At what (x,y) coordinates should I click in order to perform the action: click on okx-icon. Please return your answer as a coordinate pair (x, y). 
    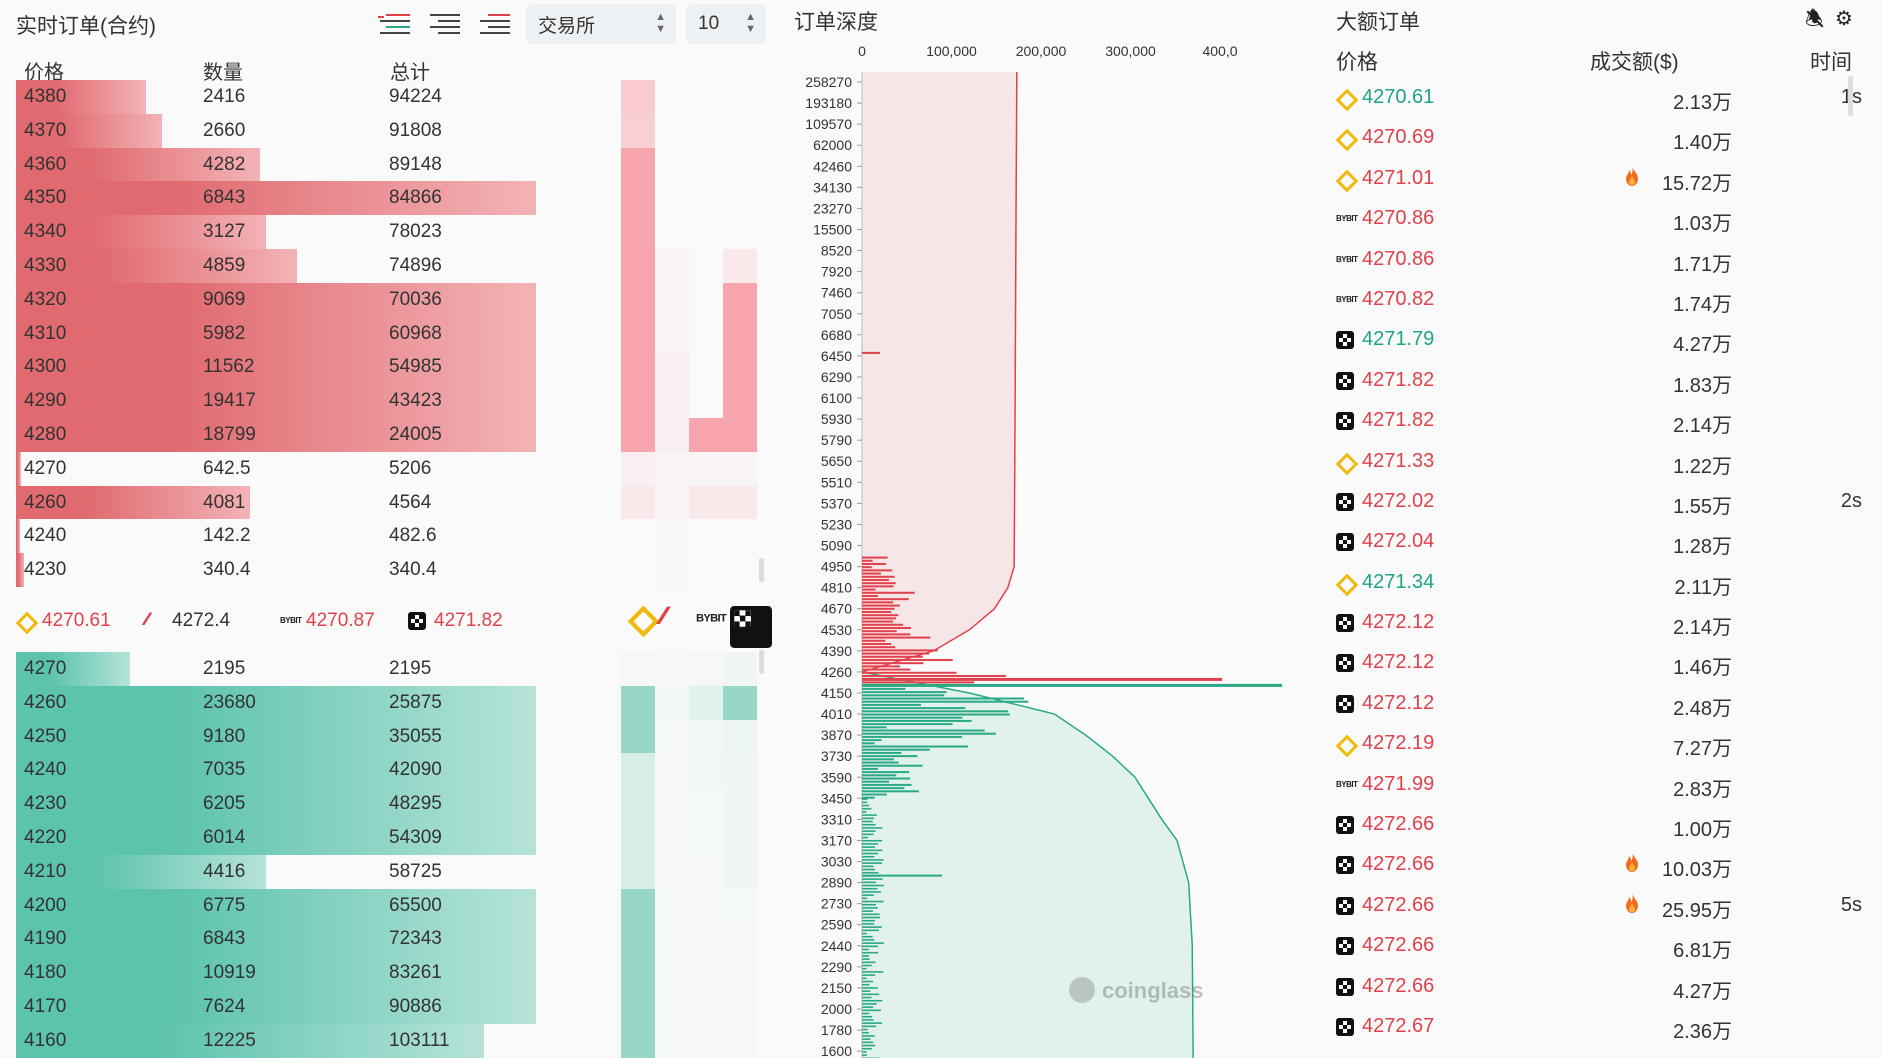
    Looking at the image, I should click on (1345, 986).